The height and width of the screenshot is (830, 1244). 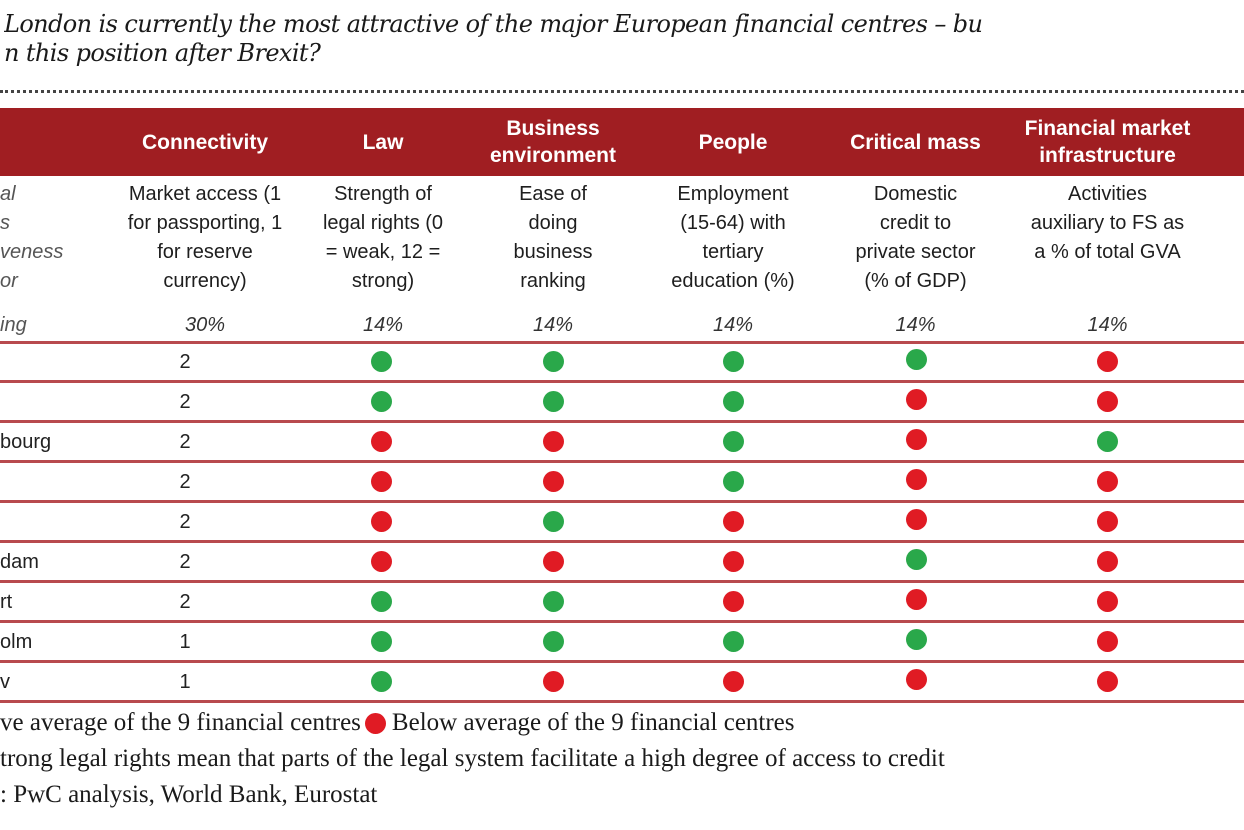 What do you see at coordinates (205, 142) in the screenshot?
I see `column-header-connectivity: Connectivity` at bounding box center [205, 142].